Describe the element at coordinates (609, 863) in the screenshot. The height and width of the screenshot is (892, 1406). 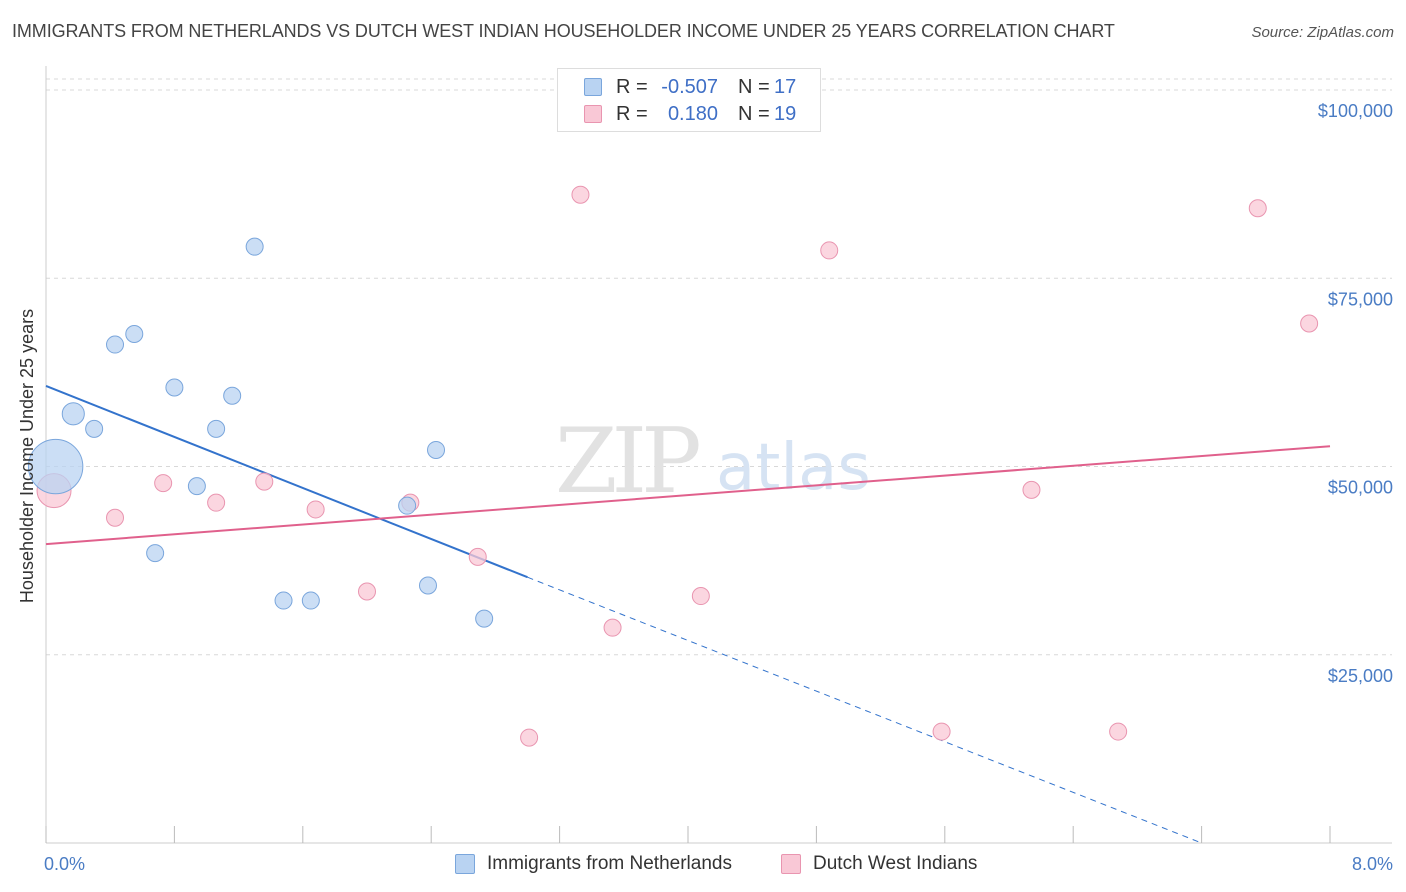
I see `bottom-legend-label: Immigrants from Netherlands` at that location.